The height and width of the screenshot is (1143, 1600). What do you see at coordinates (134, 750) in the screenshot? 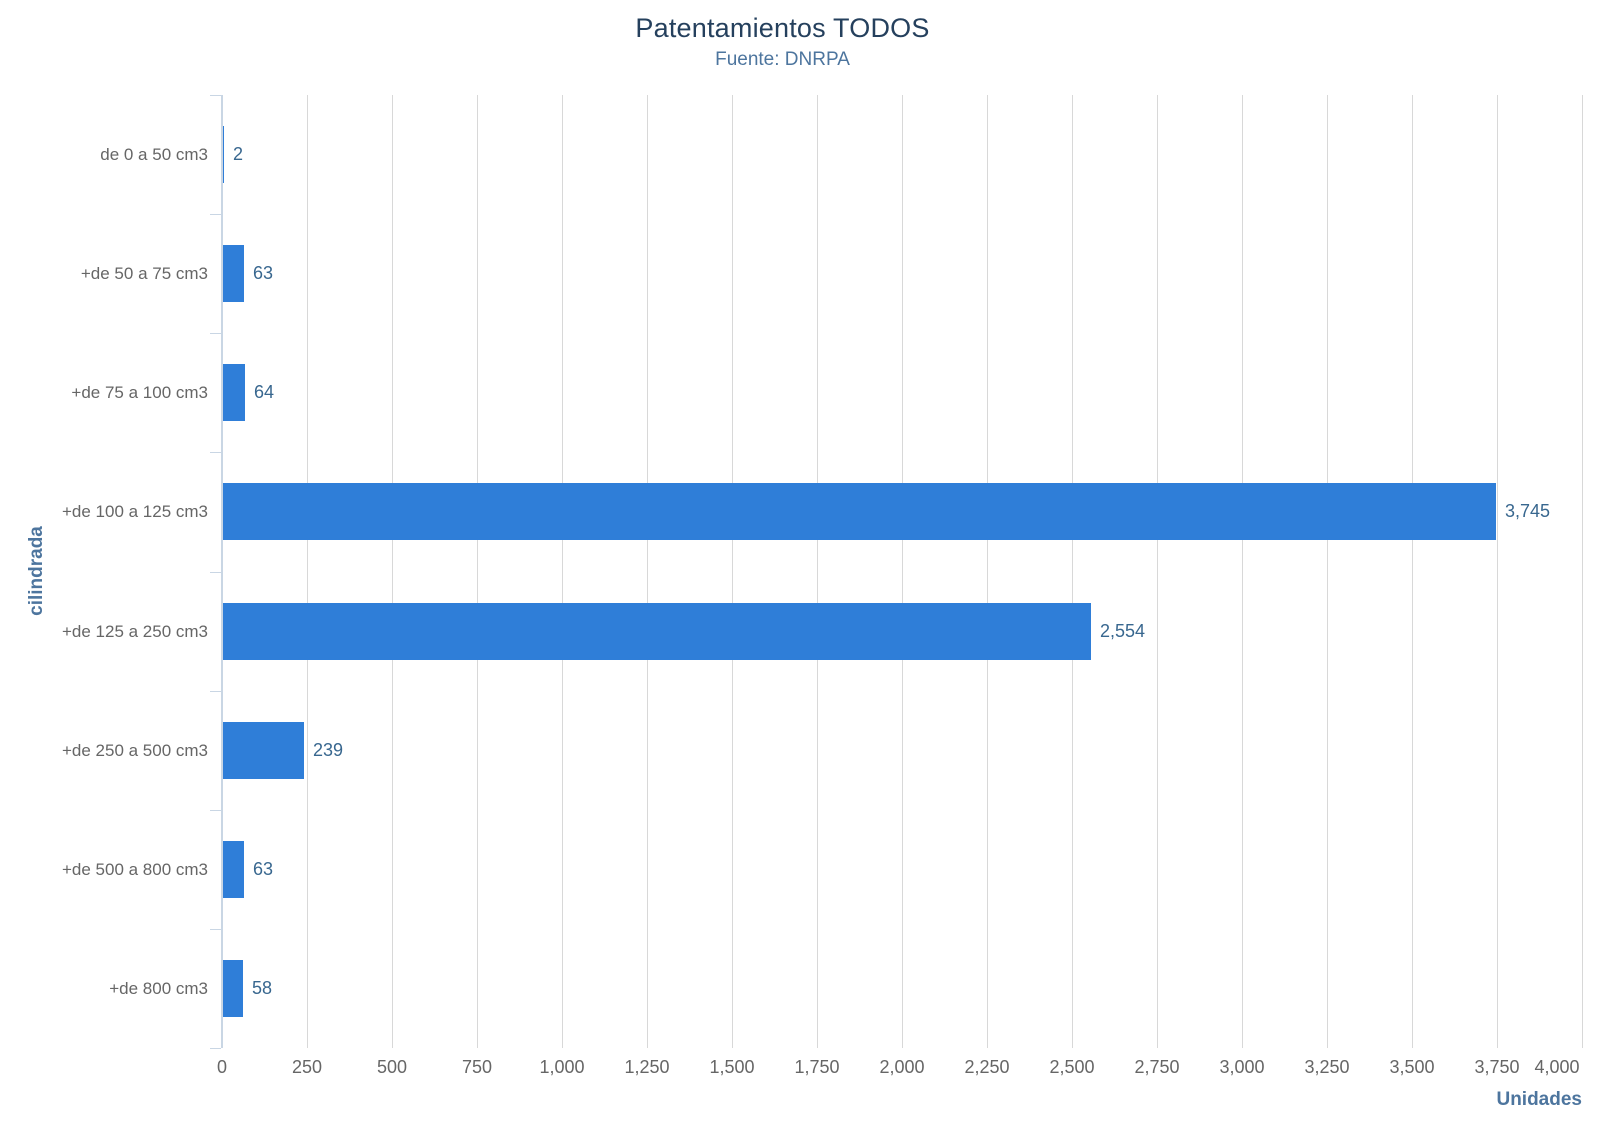
I see `category-label: +de 250 a 500 cm3` at bounding box center [134, 750].